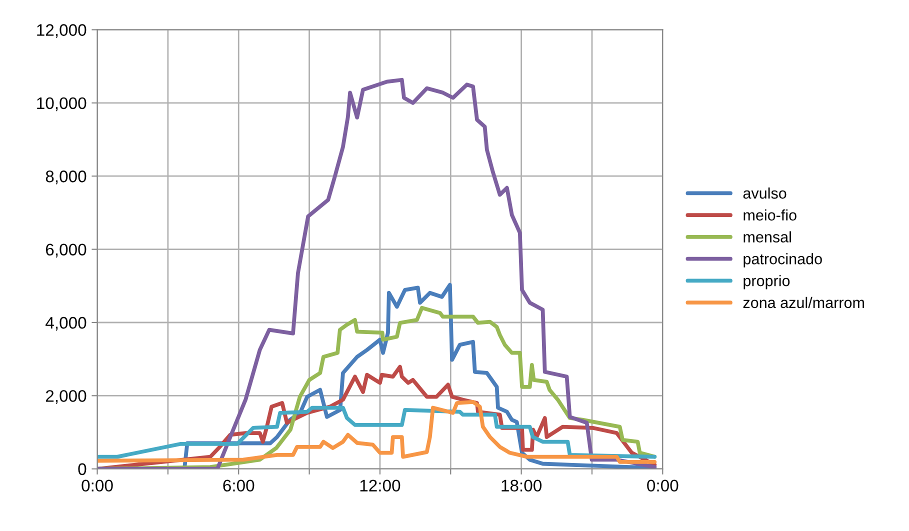 This screenshot has height=531, width=909. What do you see at coordinates (66, 323) in the screenshot?
I see `y-tick-label: 4,000` at bounding box center [66, 323].